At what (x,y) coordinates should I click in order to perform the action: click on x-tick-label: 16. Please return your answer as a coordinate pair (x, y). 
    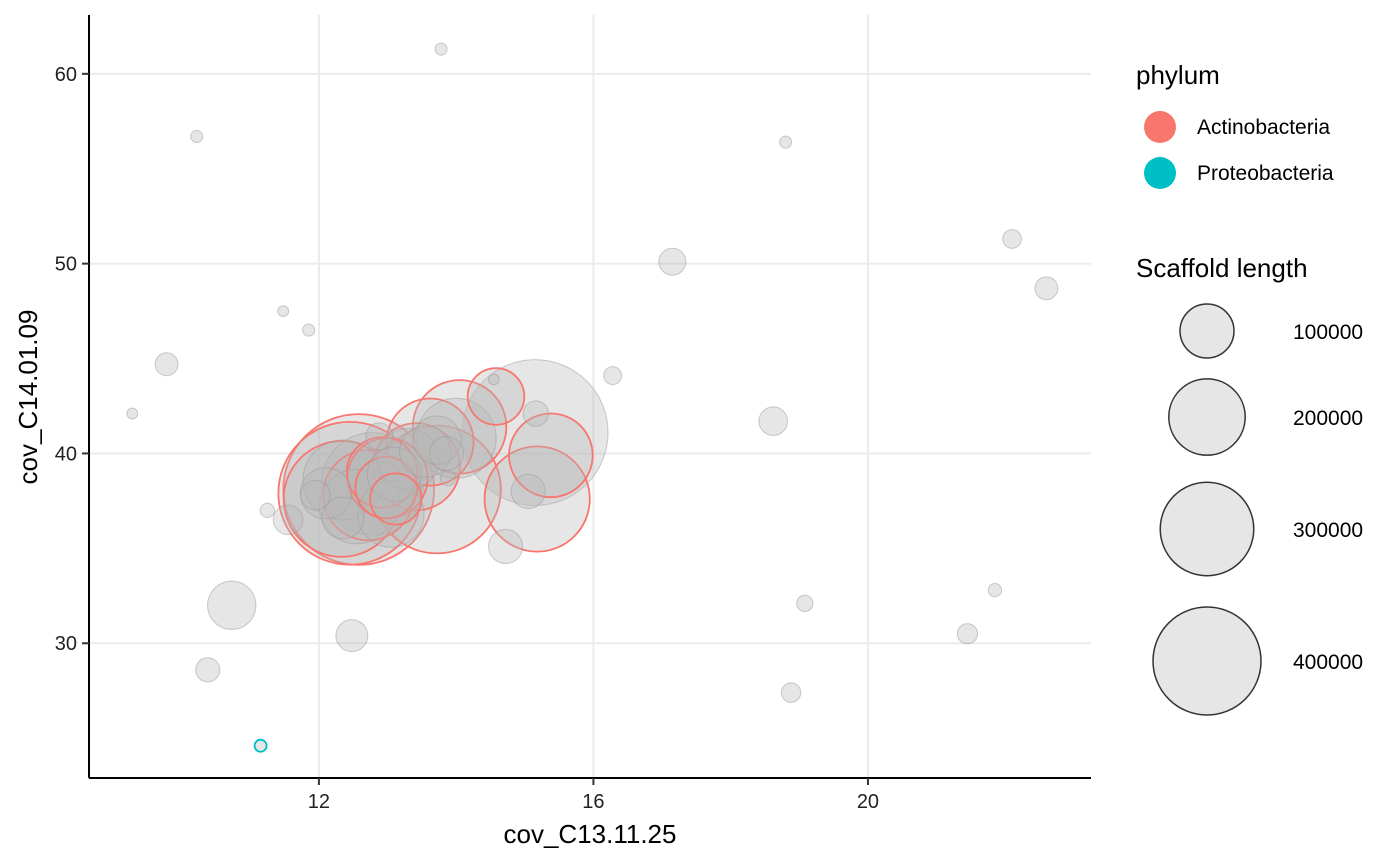
    Looking at the image, I should click on (593, 802).